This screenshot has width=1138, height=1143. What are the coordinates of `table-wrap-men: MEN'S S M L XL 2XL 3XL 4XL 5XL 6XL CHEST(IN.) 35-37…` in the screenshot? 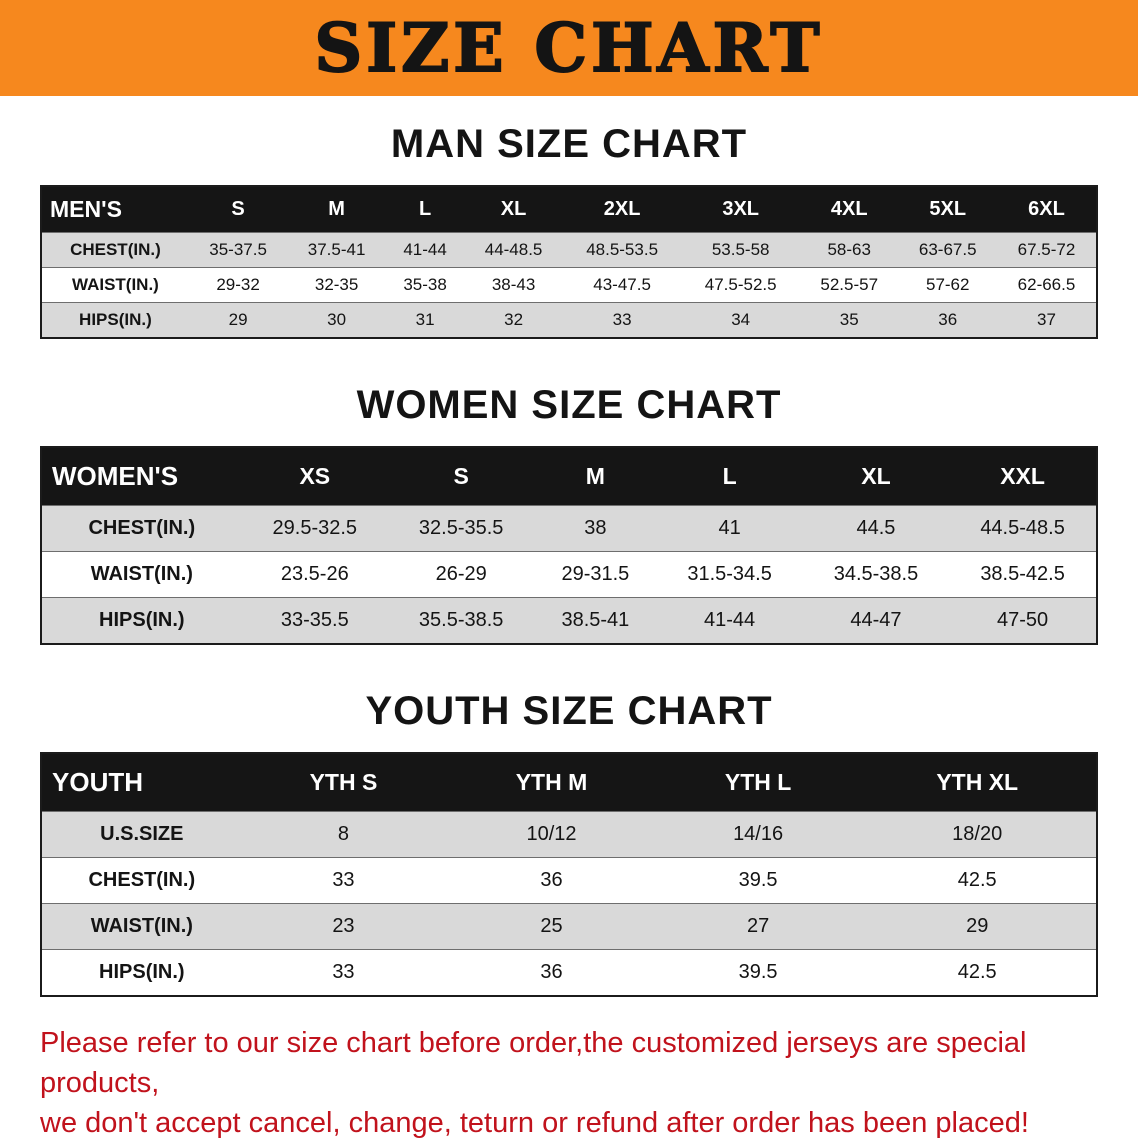 It's located at (569, 262).